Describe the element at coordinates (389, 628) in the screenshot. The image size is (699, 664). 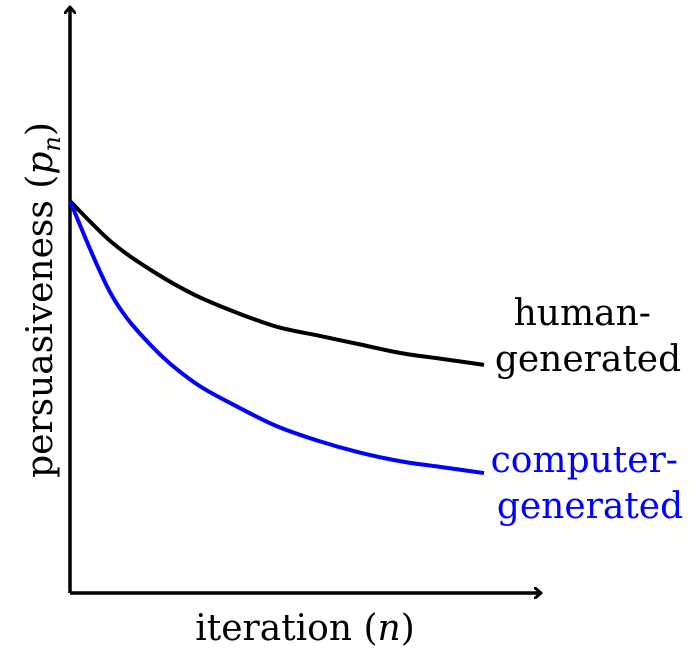
I see `x-axis-label-var: n` at that location.